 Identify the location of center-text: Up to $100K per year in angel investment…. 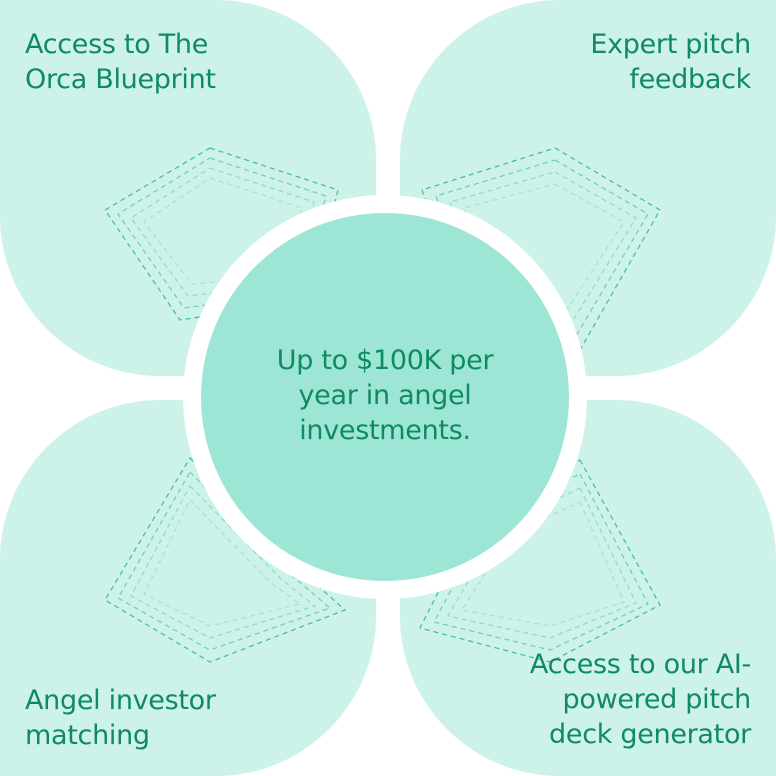
(385, 395).